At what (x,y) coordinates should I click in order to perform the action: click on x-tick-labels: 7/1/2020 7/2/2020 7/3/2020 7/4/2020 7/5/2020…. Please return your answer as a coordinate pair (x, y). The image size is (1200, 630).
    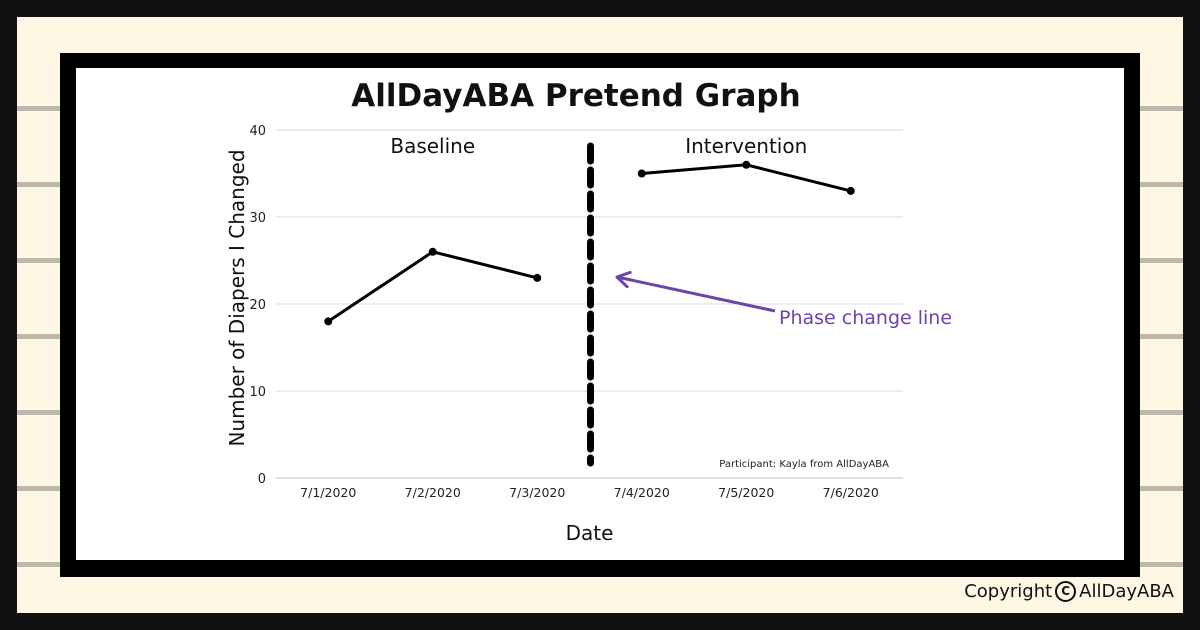
    Looking at the image, I should click on (589, 492).